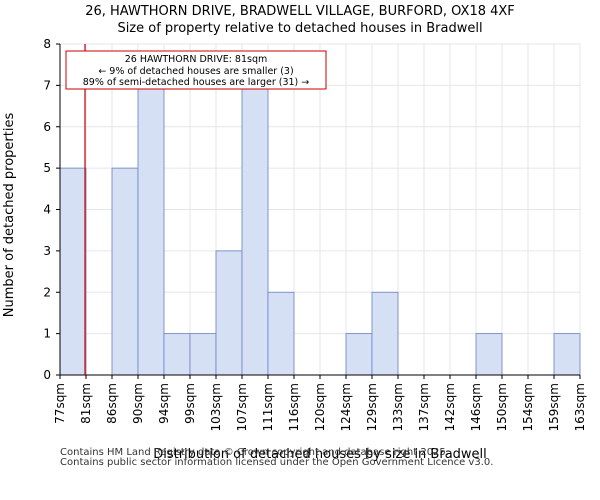 The height and width of the screenshot is (500, 600). What do you see at coordinates (580, 407) in the screenshot?
I see `x-tick-label: 163sqm` at bounding box center [580, 407].